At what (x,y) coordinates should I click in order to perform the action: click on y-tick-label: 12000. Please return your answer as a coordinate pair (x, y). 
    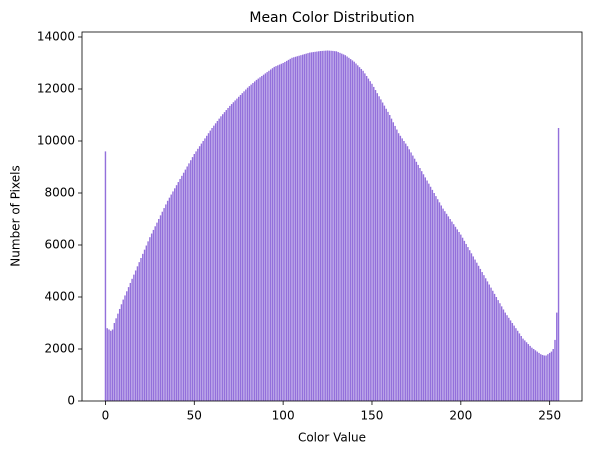
    Looking at the image, I should click on (56, 88).